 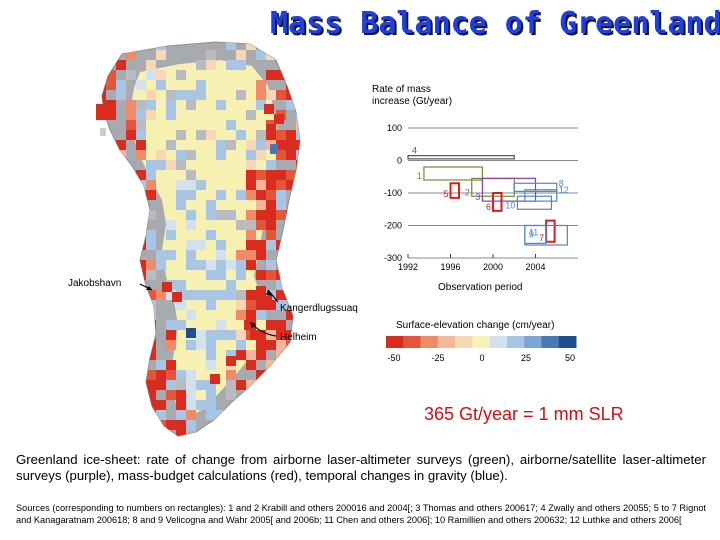 I want to click on chart-xlabel: Observation period, so click(x=480, y=287).